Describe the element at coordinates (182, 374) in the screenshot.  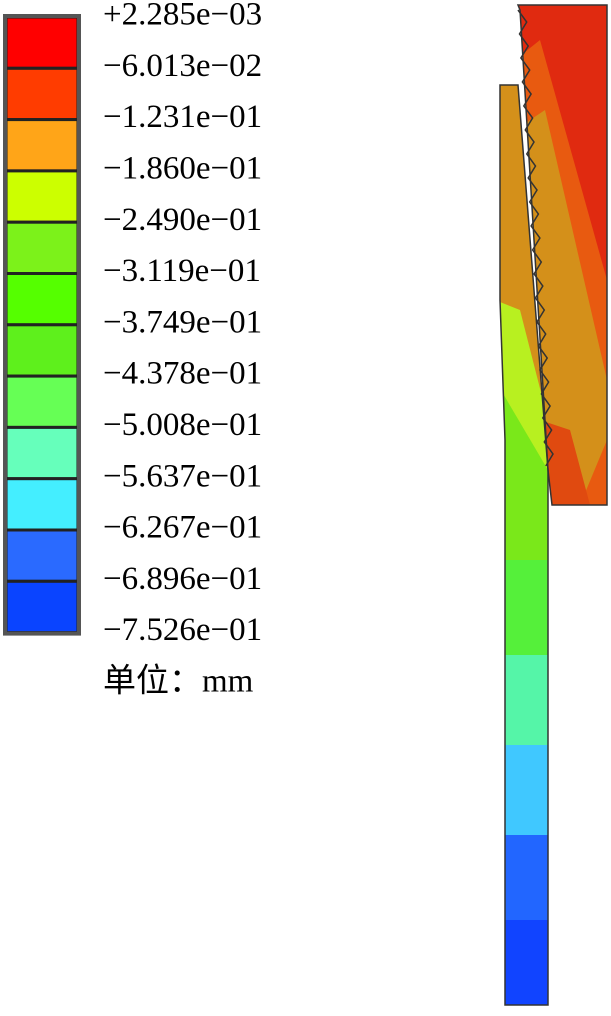
I see `legend-label: −4.378e−01` at that location.